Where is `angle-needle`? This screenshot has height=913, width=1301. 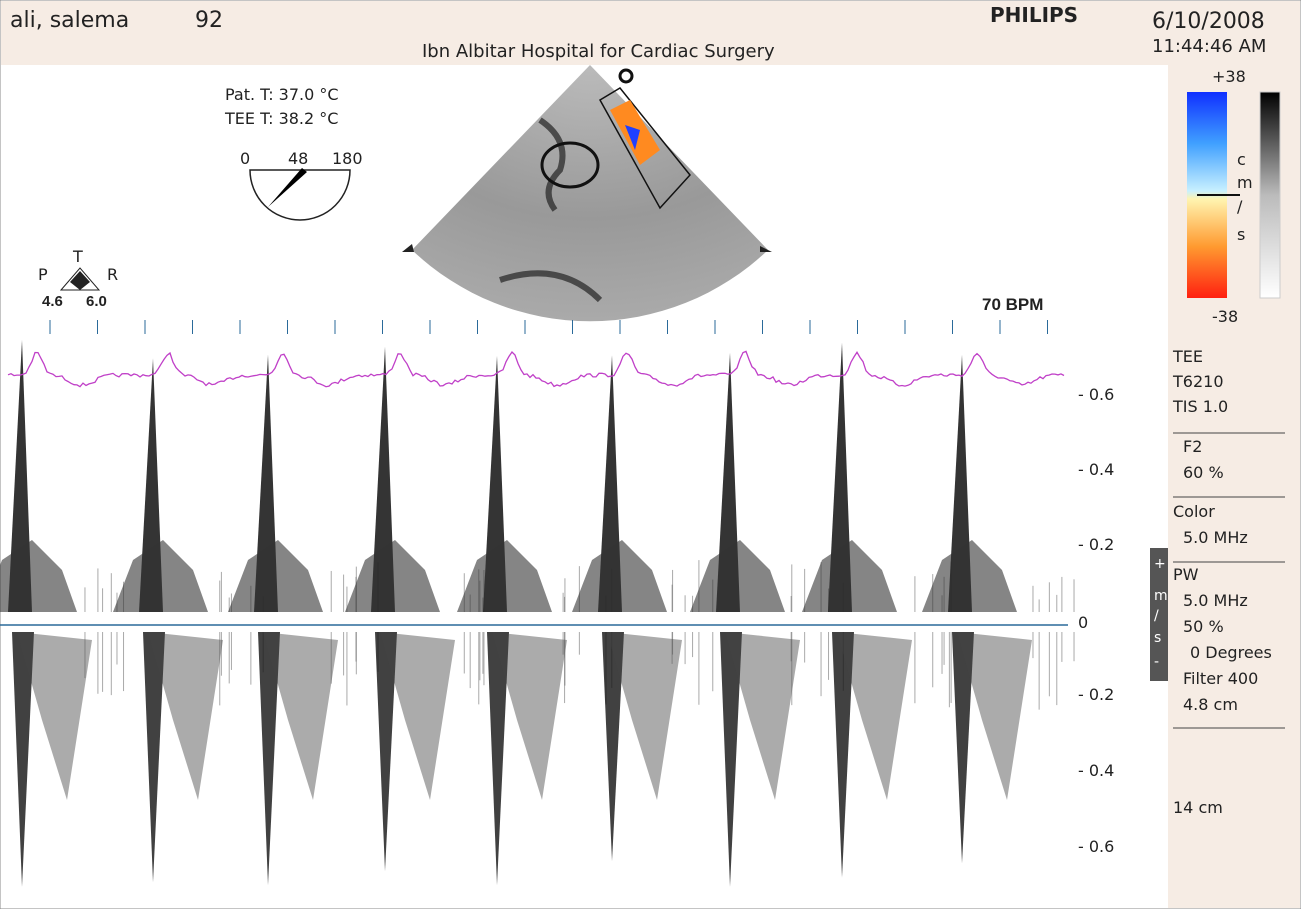 angle-needle is located at coordinates (287, 187).